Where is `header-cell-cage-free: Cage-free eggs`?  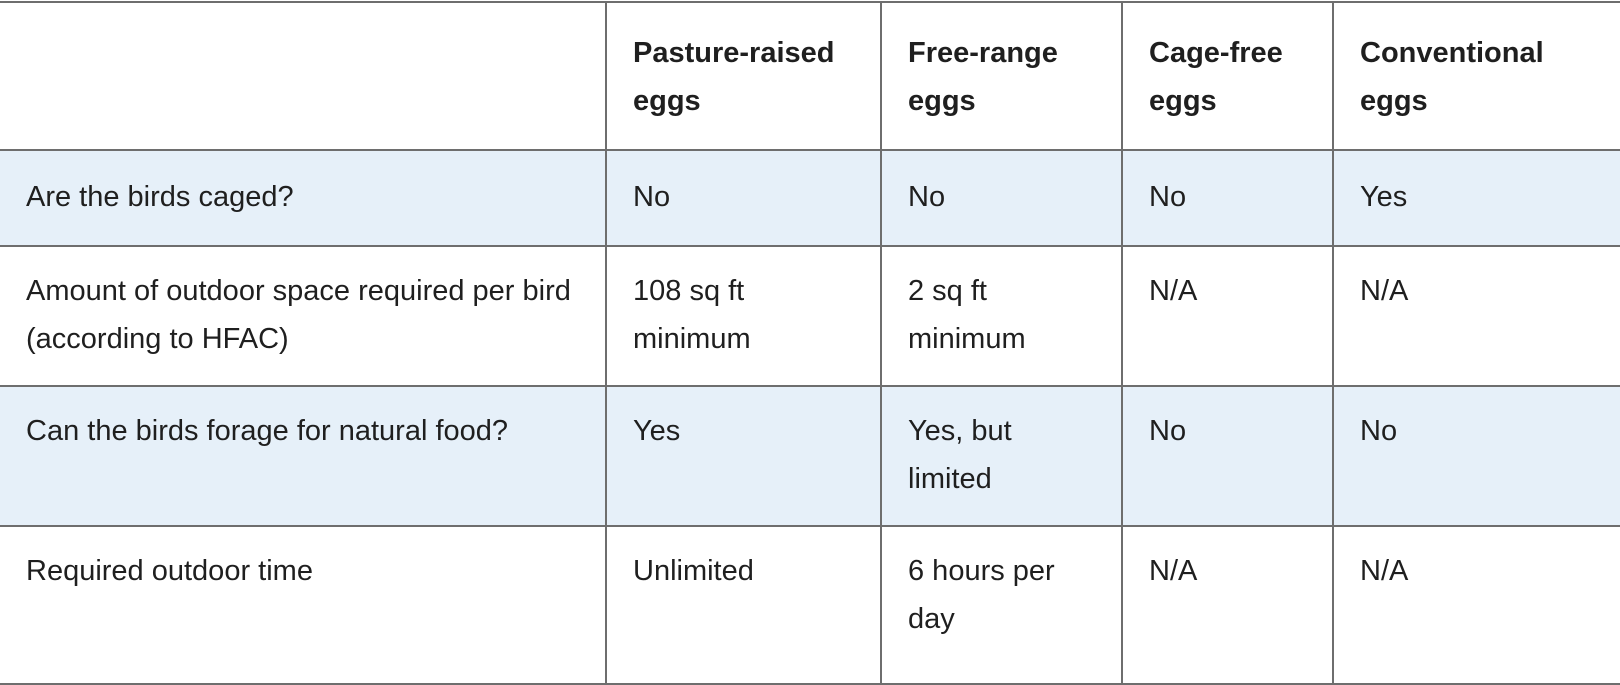
header-cell-cage-free: Cage-free eggs is located at coordinates (1227, 76).